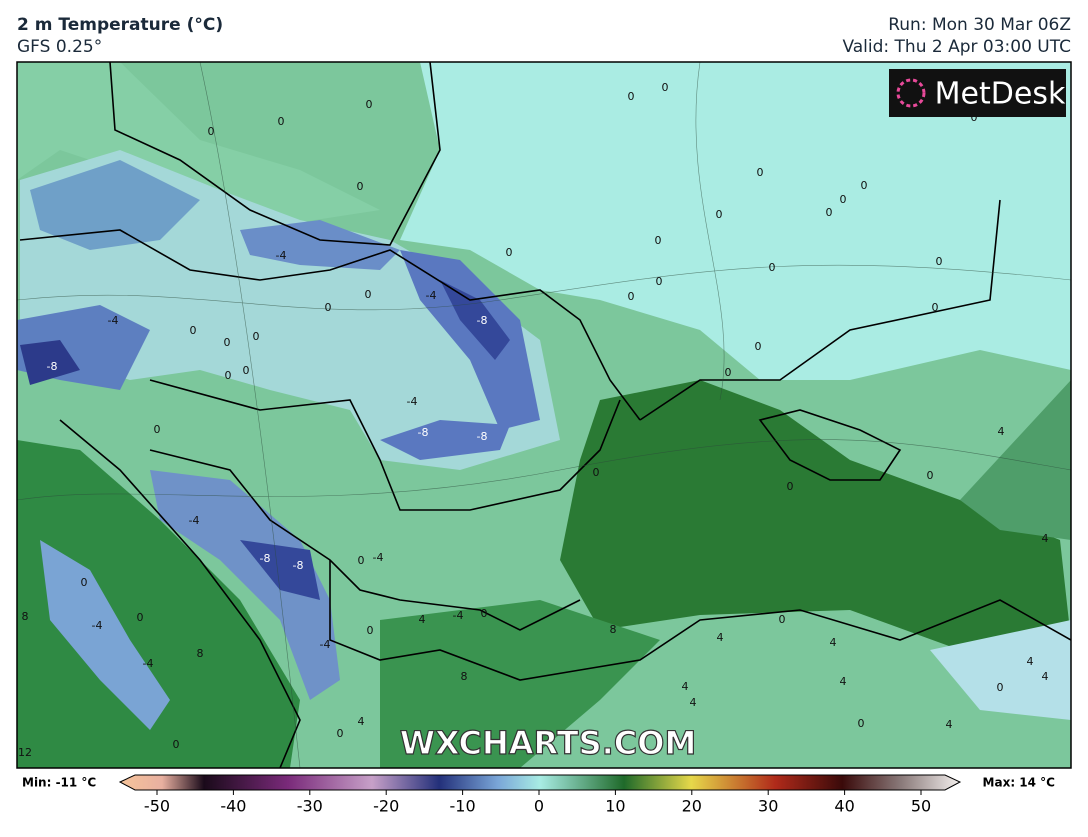  What do you see at coordinates (120, 25) in the screenshot?
I see `title: 2 m Temperature (°C)` at bounding box center [120, 25].